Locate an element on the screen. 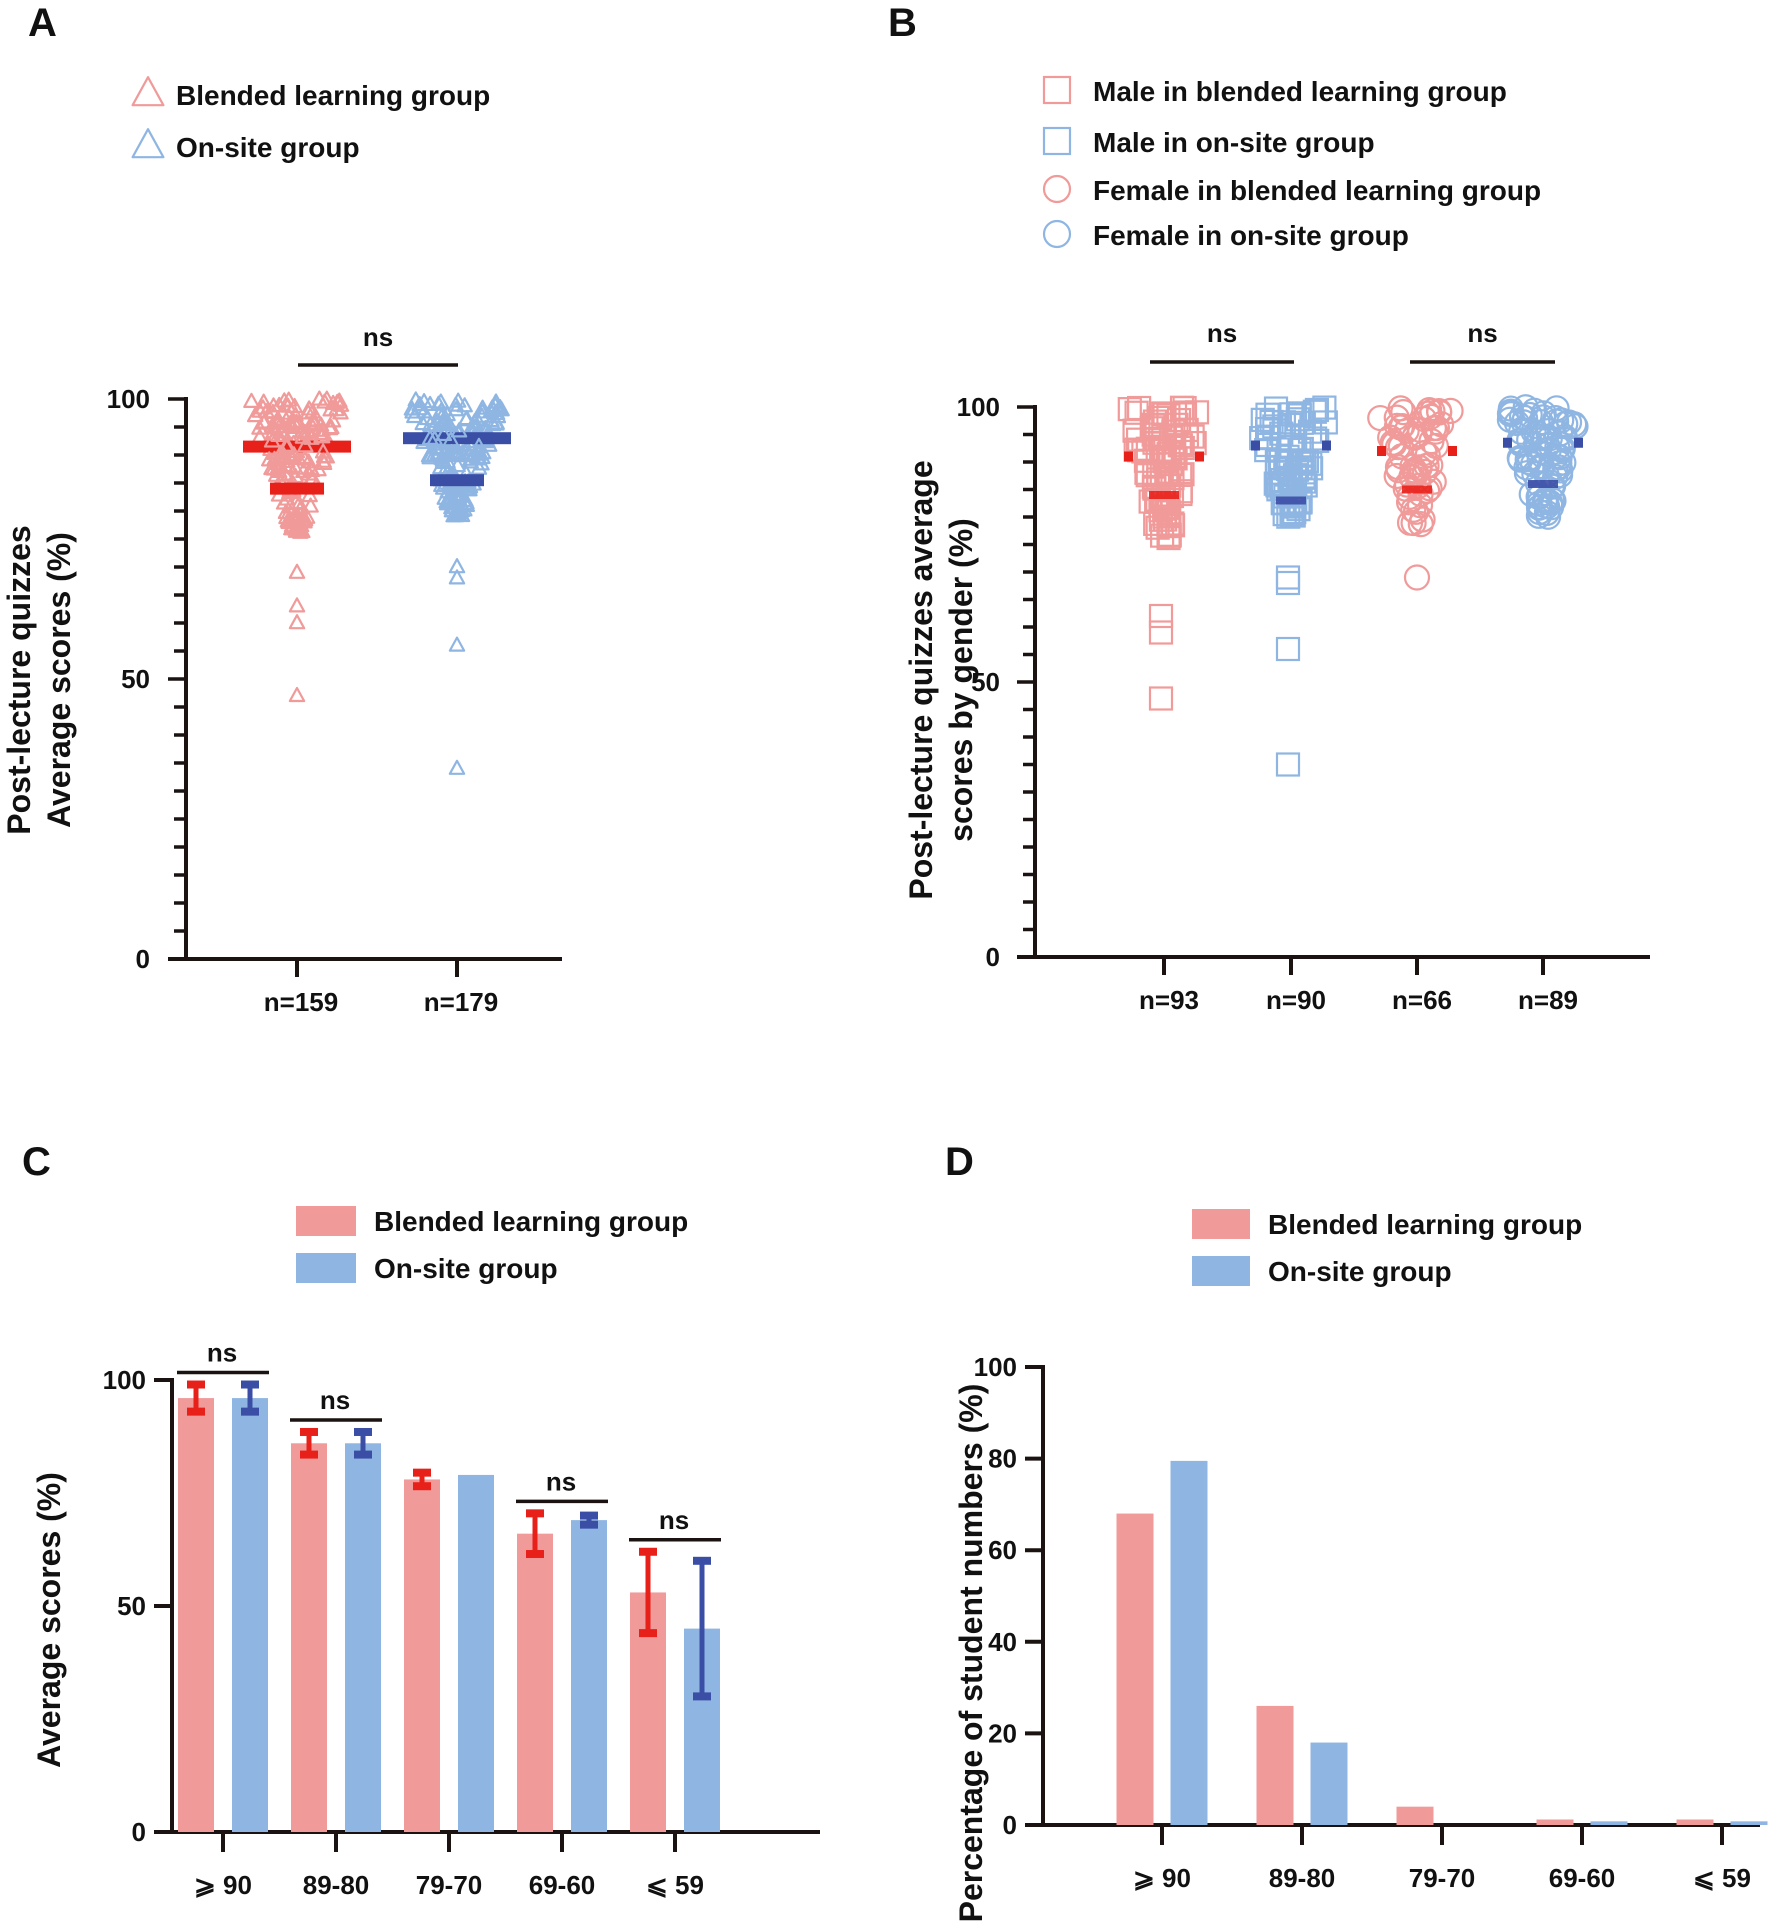  b-y-tick-label: 0 is located at coordinates (993, 957).